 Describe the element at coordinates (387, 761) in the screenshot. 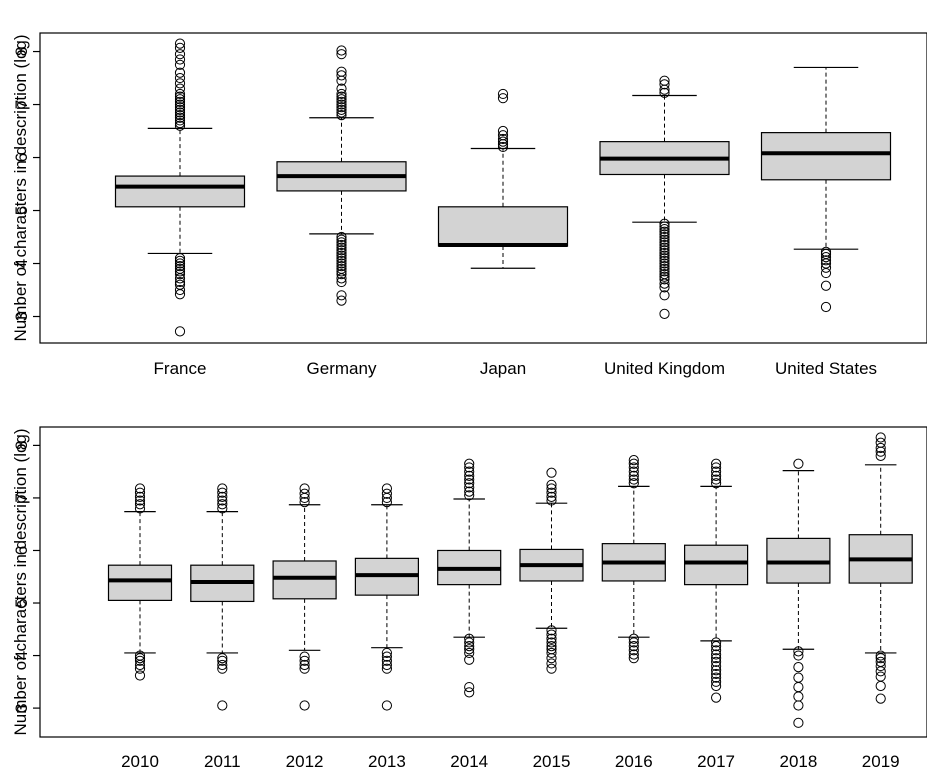

I see `x-tick-label: 2013` at that location.